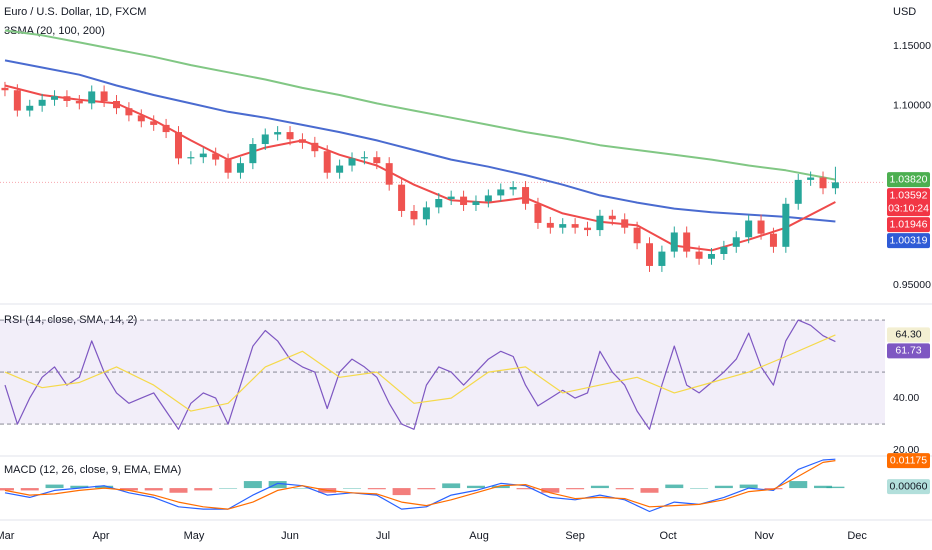  I want to click on countdown-label: 03:10:24, so click(908, 208).